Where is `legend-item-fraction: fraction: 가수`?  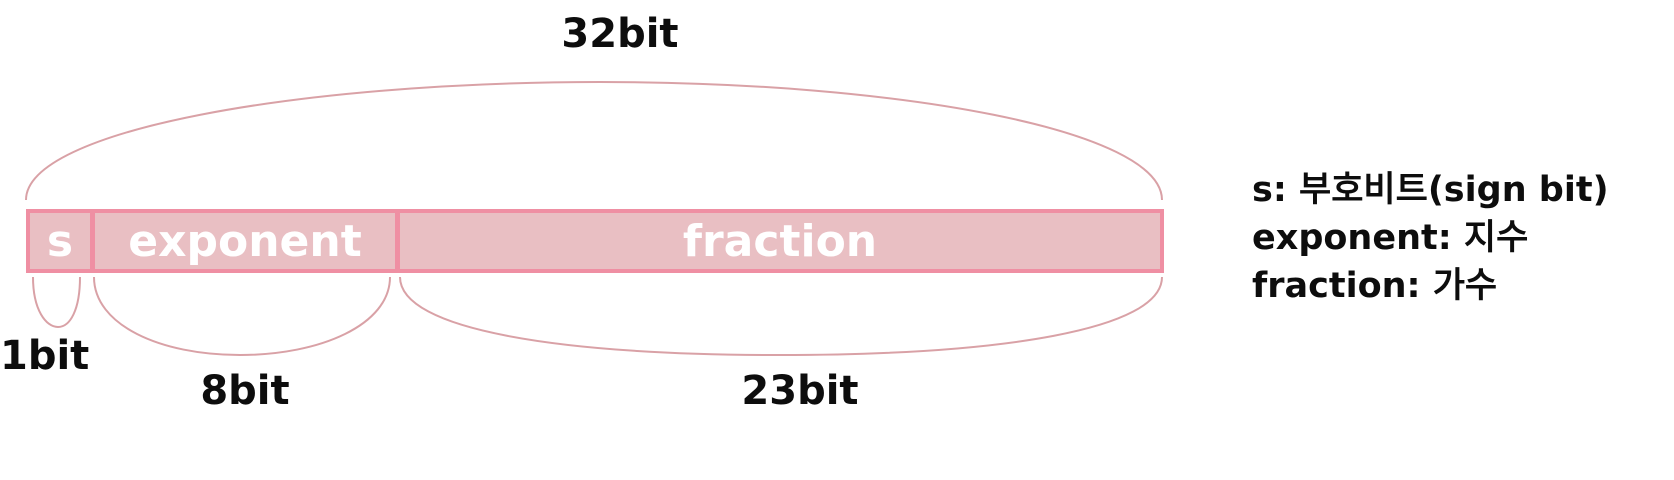 legend-item-fraction: fraction: 가수 is located at coordinates (1375, 286).